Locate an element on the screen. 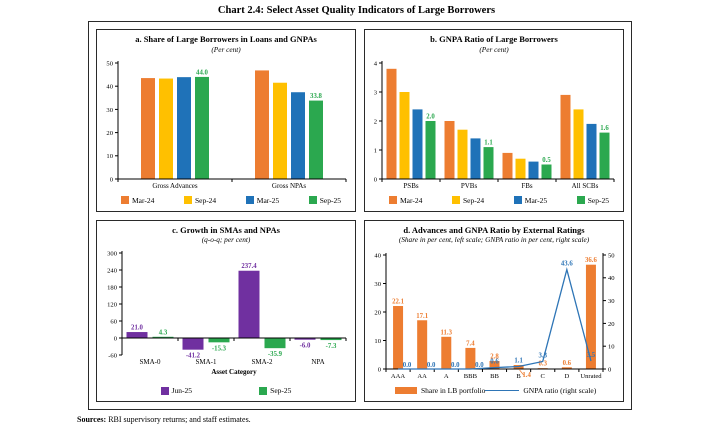  svg-text: BB is located at coordinates (494, 376).